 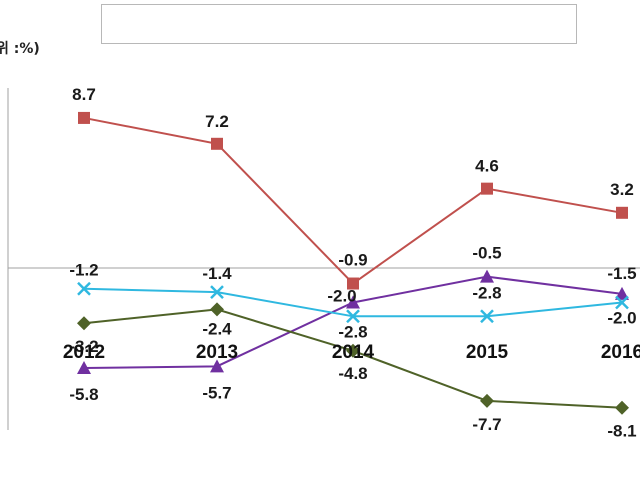 I want to click on x-tick-layer: 2012 2013 2014 2015 2016, so click(x=351, y=352).